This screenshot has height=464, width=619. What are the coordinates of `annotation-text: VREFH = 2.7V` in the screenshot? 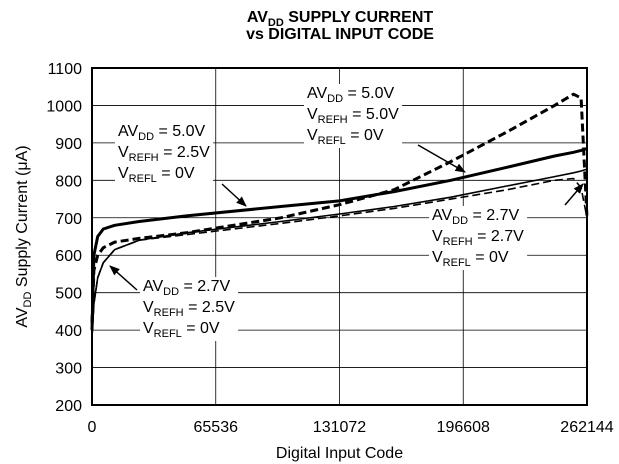 It's located at (478, 238).